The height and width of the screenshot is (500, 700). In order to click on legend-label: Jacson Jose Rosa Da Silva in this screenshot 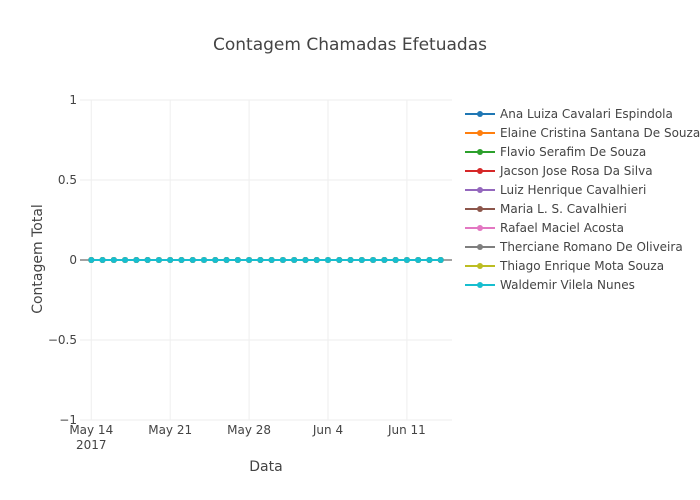, I will do `click(576, 171)`.